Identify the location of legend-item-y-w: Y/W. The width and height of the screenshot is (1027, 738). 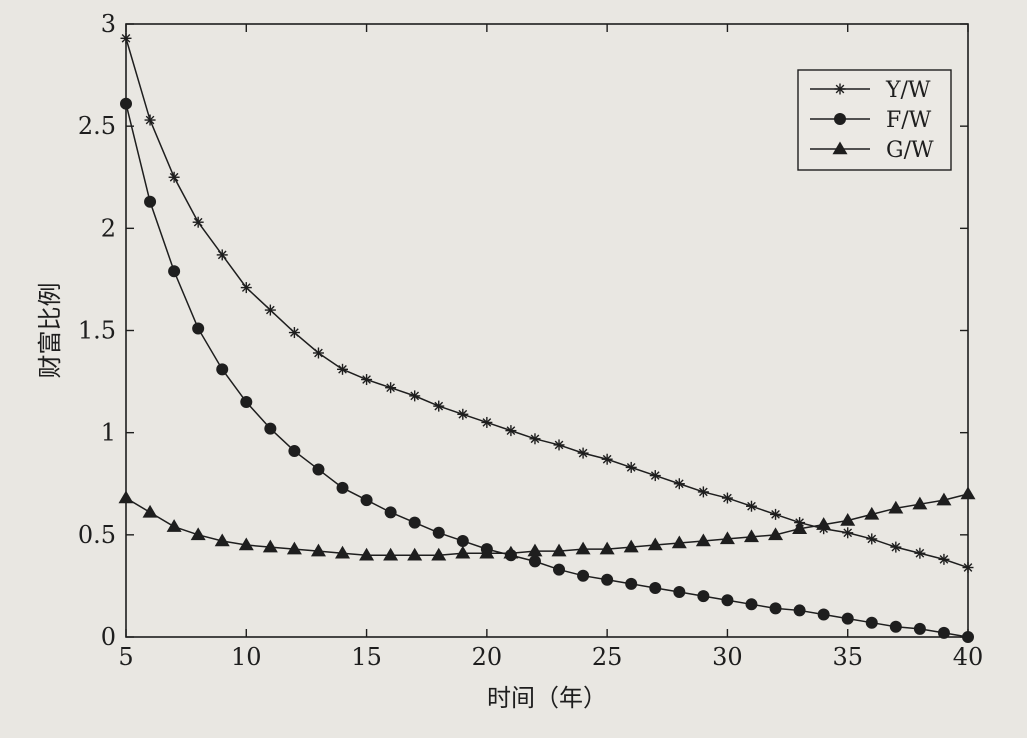
(870, 90).